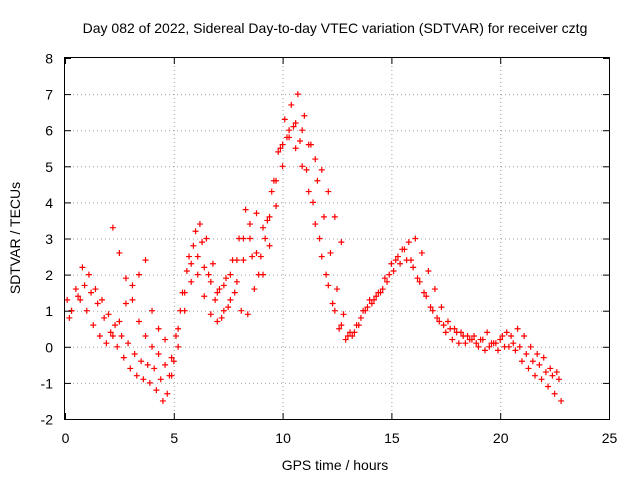  What do you see at coordinates (49, 239) in the screenshot?
I see `y-tick-label: 3` at bounding box center [49, 239].